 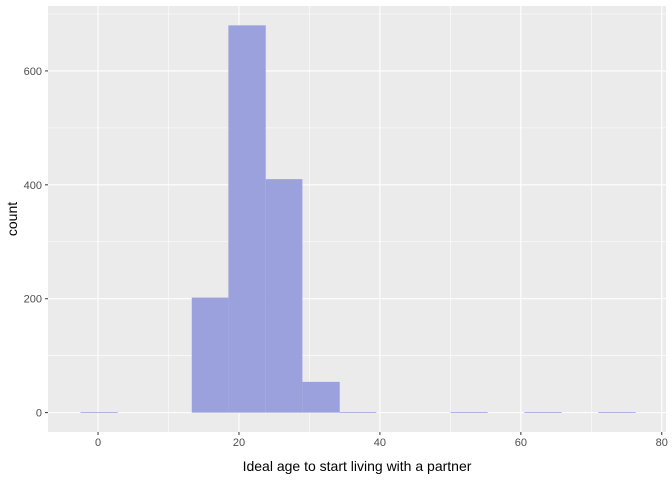 What do you see at coordinates (357, 466) in the screenshot?
I see `x-axis-title: Ideal age to start living with a partner` at bounding box center [357, 466].